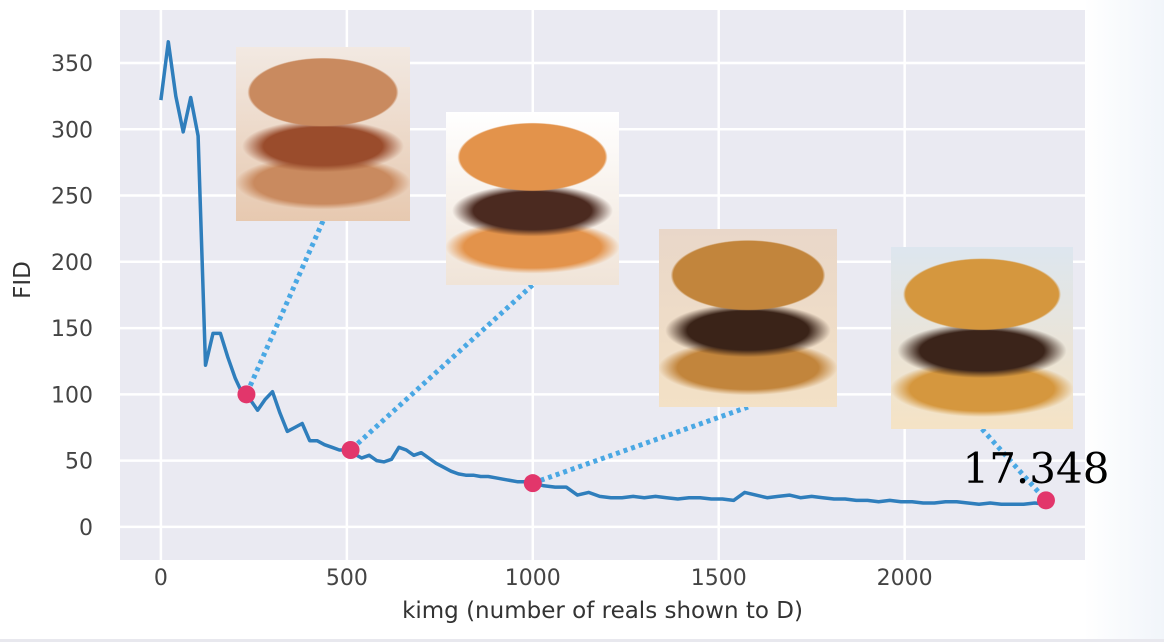  I want to click on y-axis-label: FID, so click(23, 280).